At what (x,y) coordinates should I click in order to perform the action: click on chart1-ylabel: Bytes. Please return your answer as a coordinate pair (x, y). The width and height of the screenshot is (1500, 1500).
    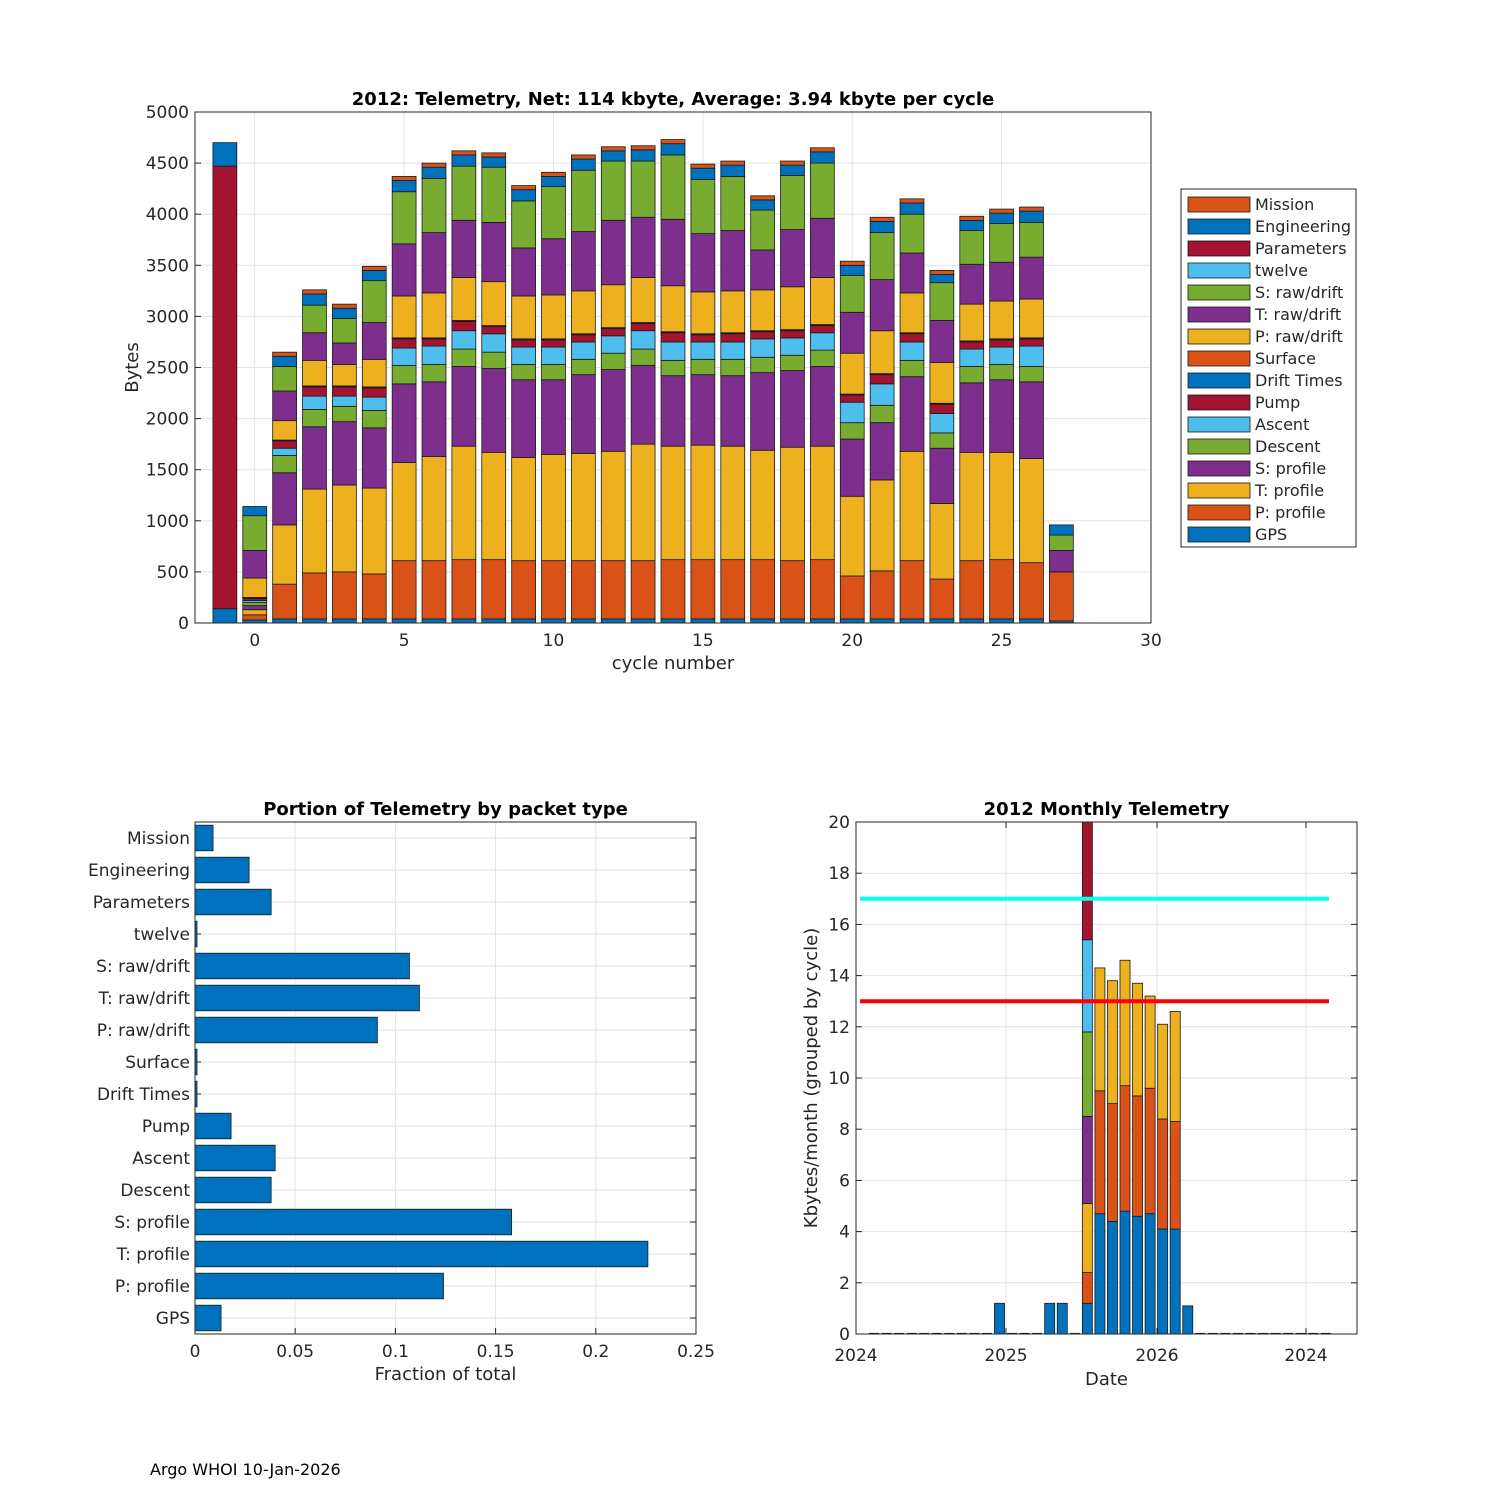
    Looking at the image, I should click on (132, 367).